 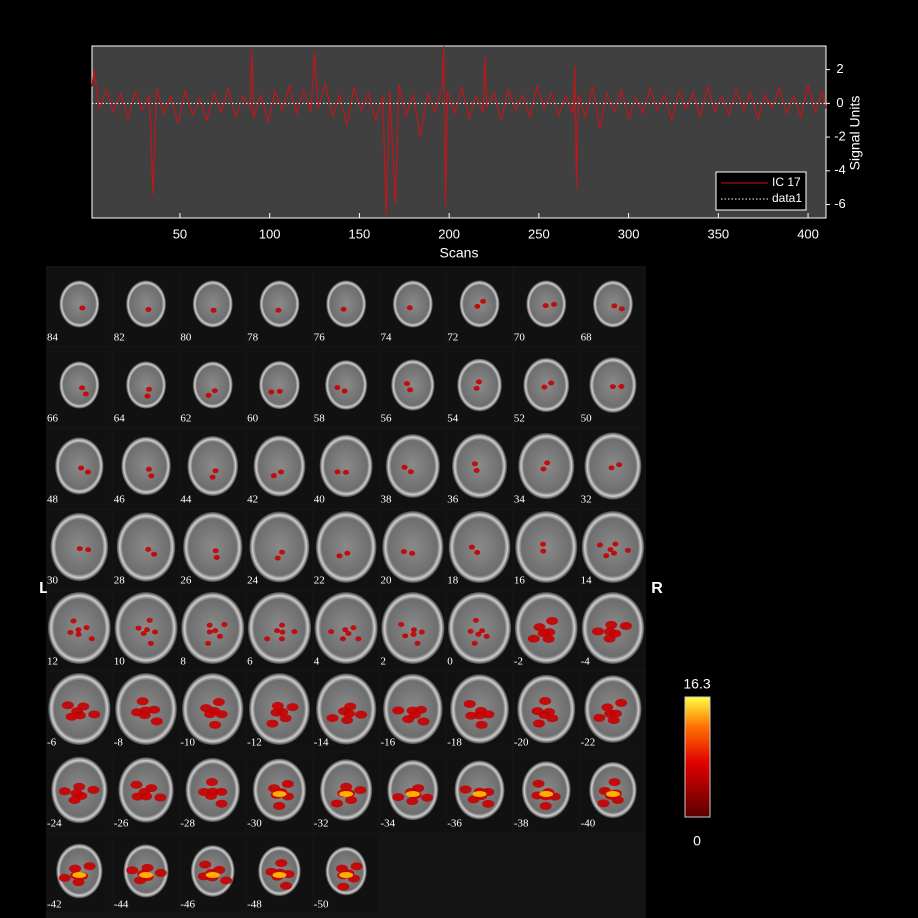 I want to click on colorbar-max: 16.3, so click(x=696, y=684).